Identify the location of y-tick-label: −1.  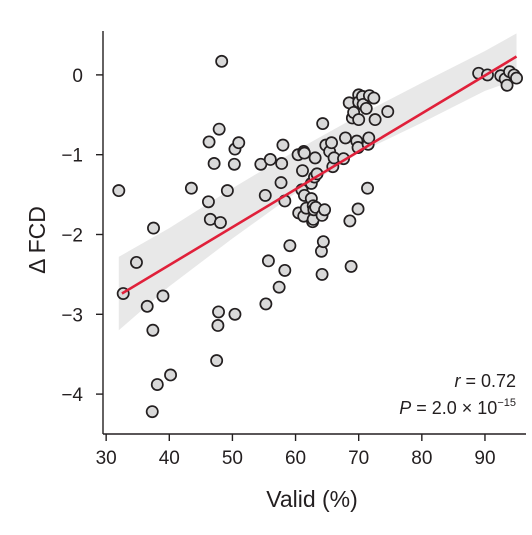
(72, 156).